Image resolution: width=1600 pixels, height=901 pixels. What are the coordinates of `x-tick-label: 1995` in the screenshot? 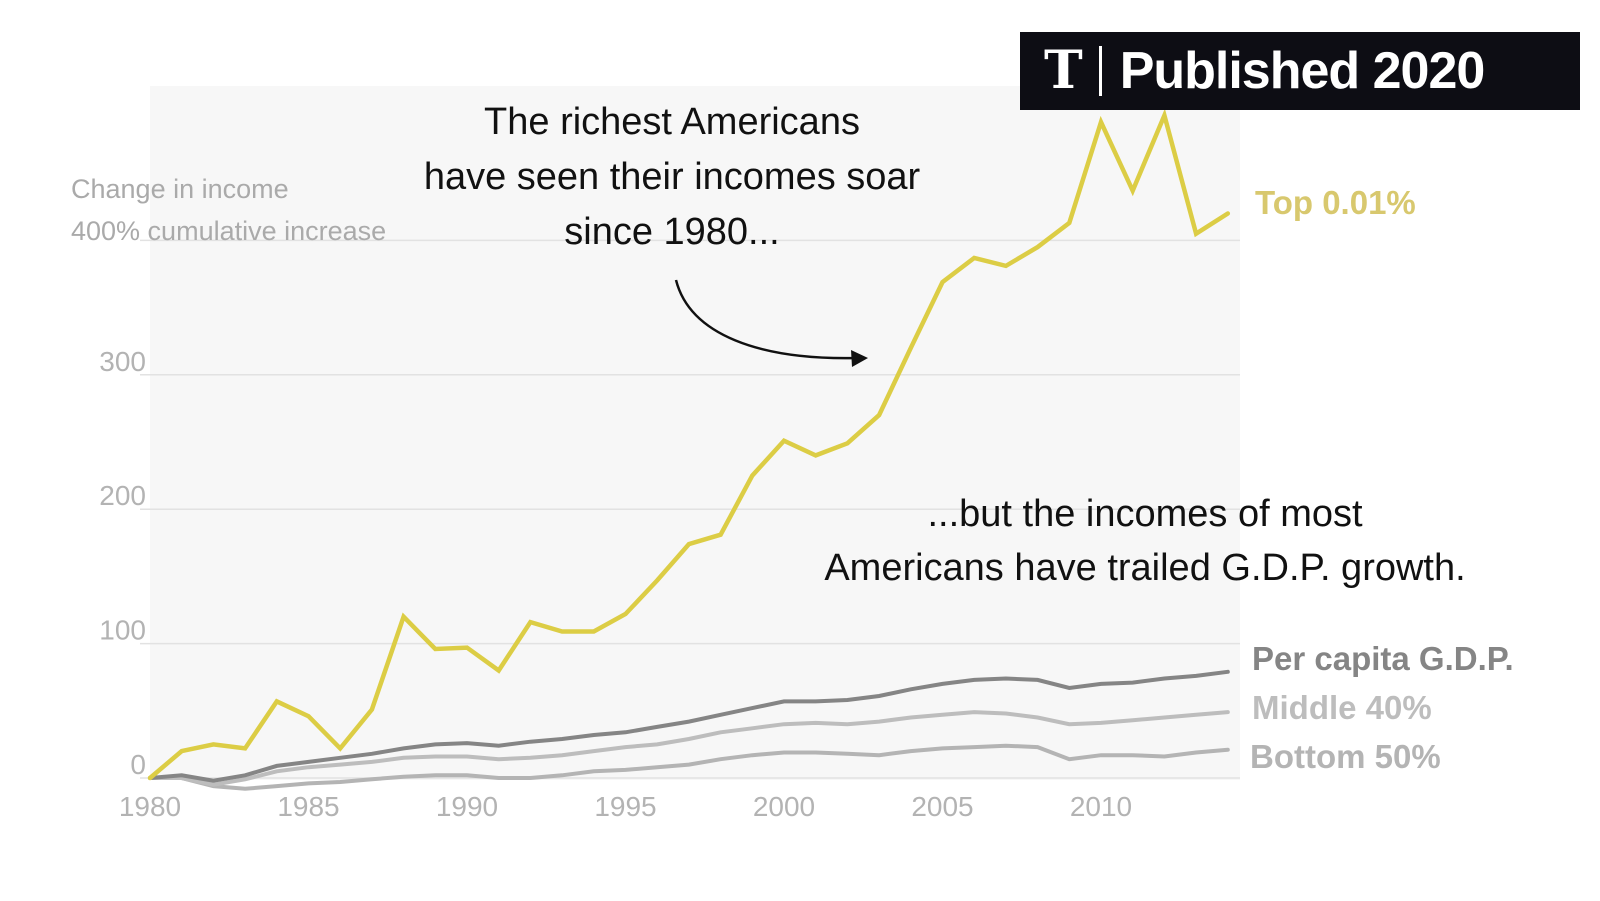 It's located at (625, 806).